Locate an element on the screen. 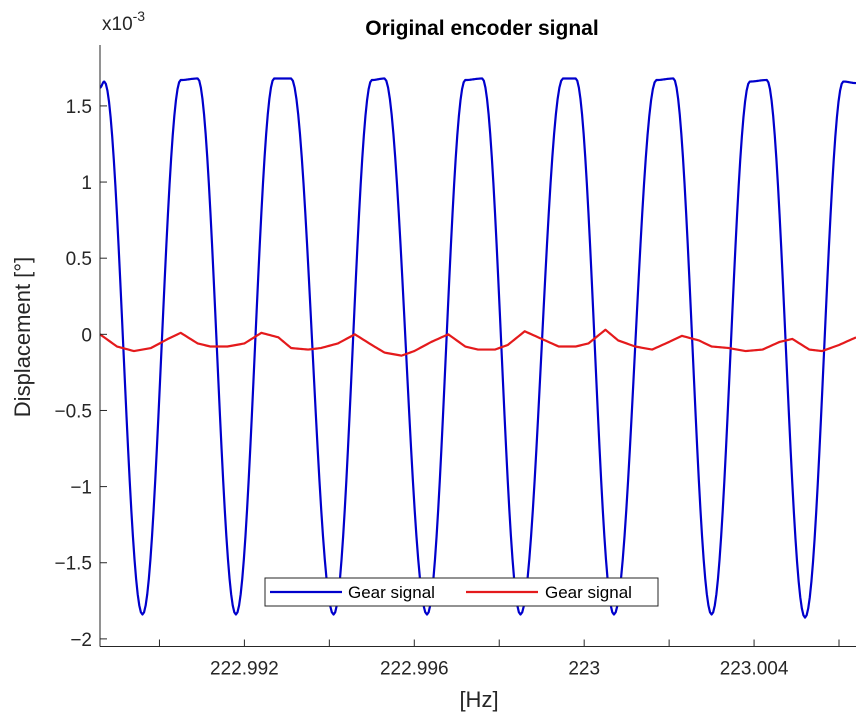 The image size is (856, 719). x-tick-label: 222.992 is located at coordinates (244, 669).